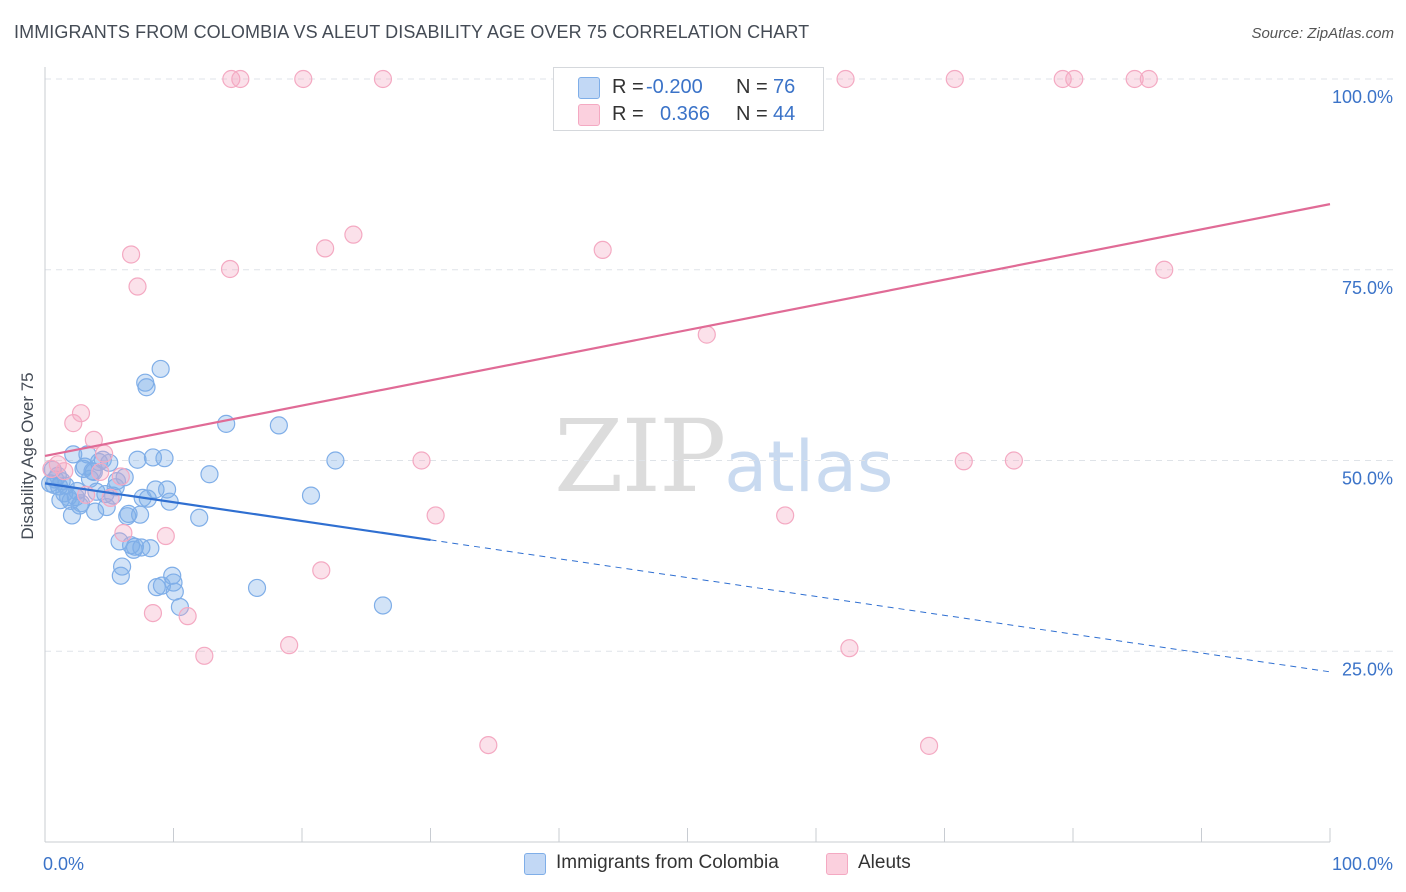 This screenshot has height=892, width=1406. I want to click on y-tick-label: 100.0%, so click(1362, 97).